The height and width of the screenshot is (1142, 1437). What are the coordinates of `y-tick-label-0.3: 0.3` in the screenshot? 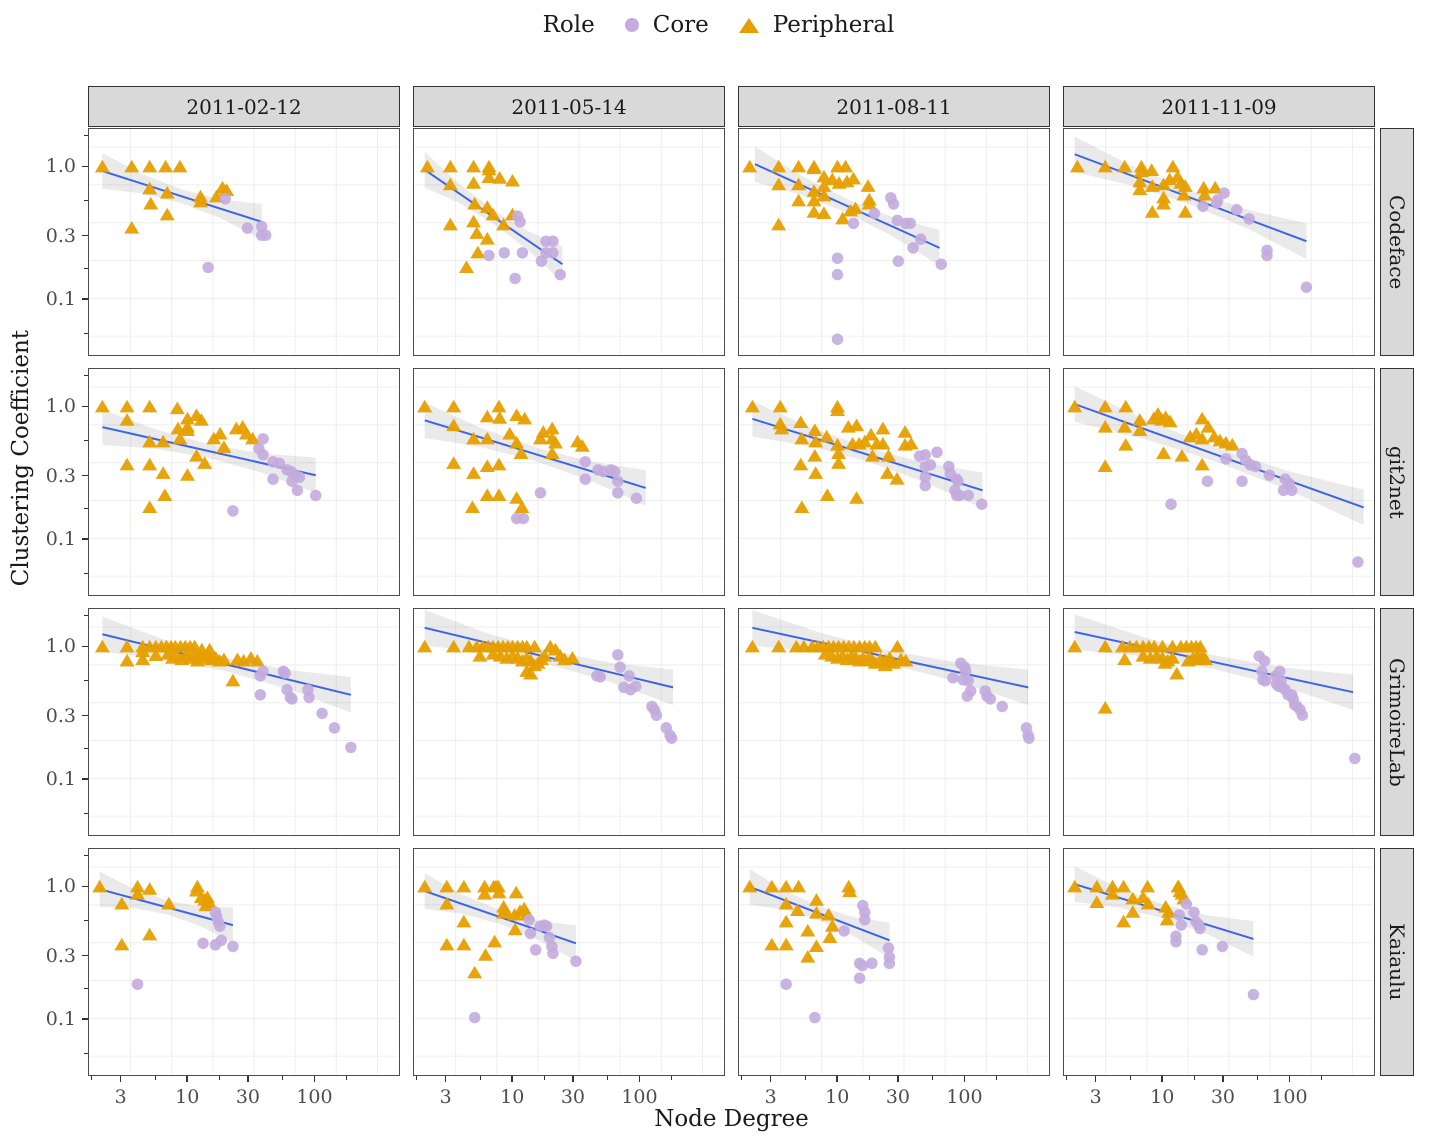 It's located at (60, 235).